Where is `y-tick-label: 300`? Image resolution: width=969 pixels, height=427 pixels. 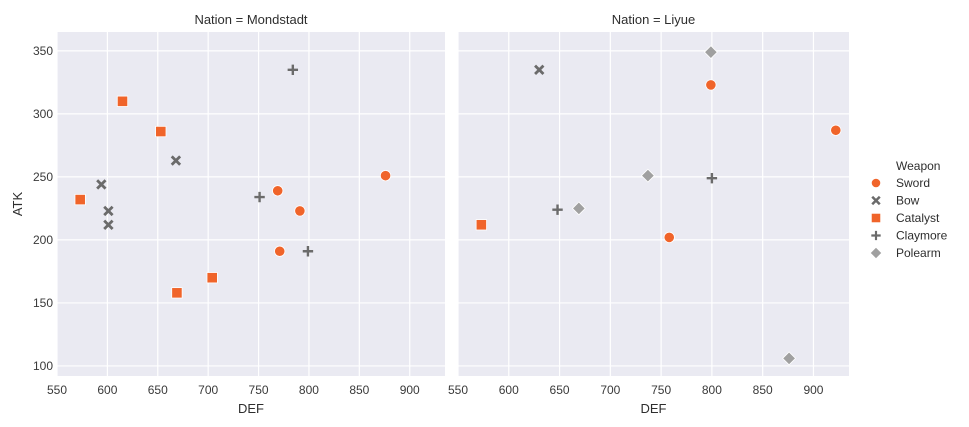
y-tick-label: 300 is located at coordinates (43, 114).